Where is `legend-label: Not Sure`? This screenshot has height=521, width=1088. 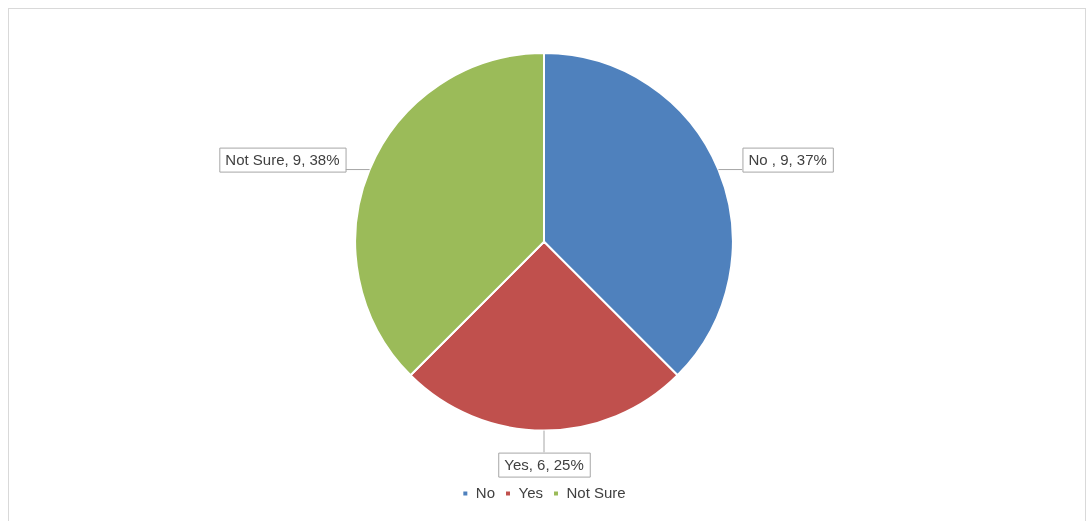
legend-label: Not Sure is located at coordinates (596, 492).